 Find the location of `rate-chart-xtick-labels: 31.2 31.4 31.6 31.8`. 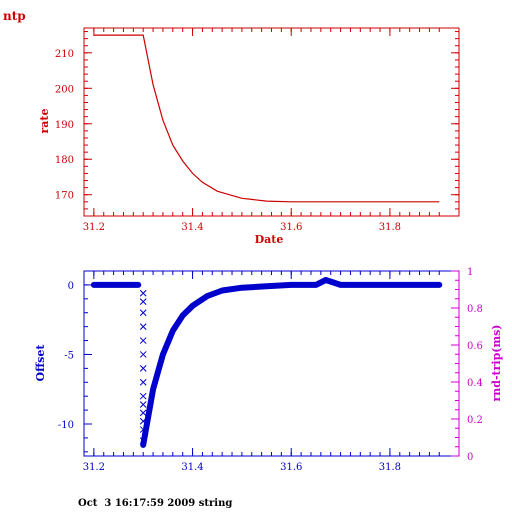

rate-chart-xtick-labels: 31.2 31.4 31.6 31.8 is located at coordinates (242, 227).